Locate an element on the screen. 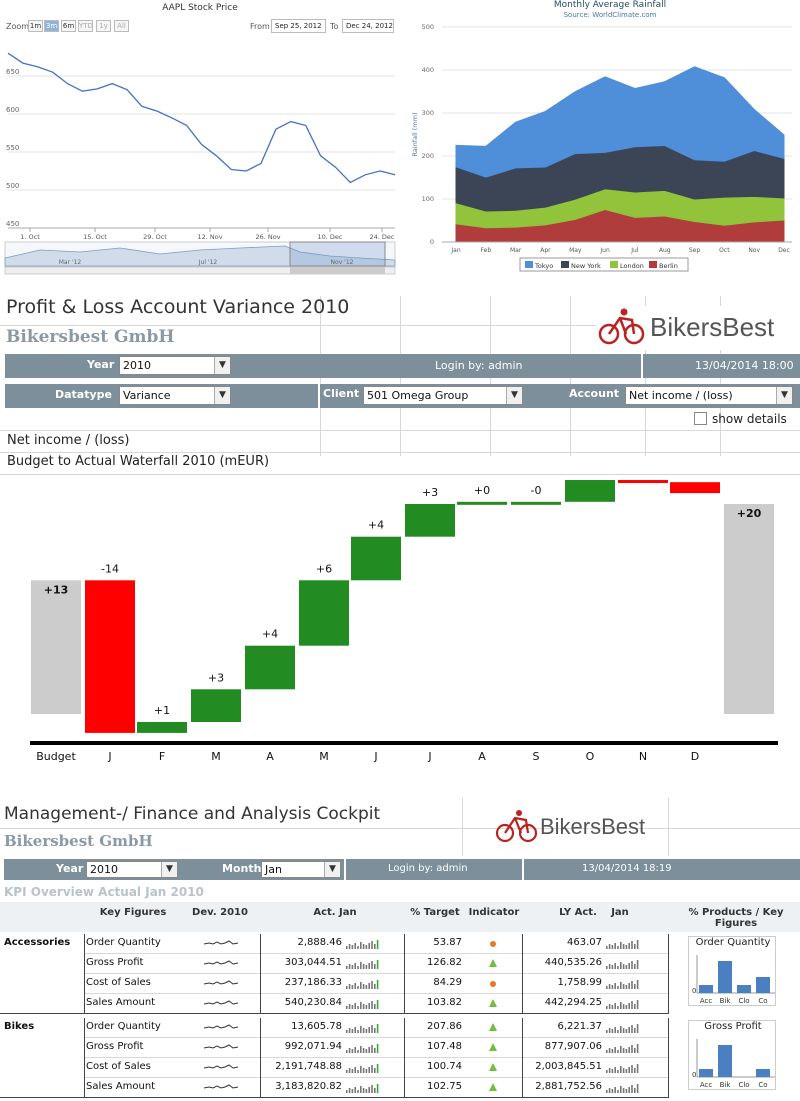 The width and height of the screenshot is (800, 1101). kpi-target-value: 100.74 is located at coordinates (444, 1066).